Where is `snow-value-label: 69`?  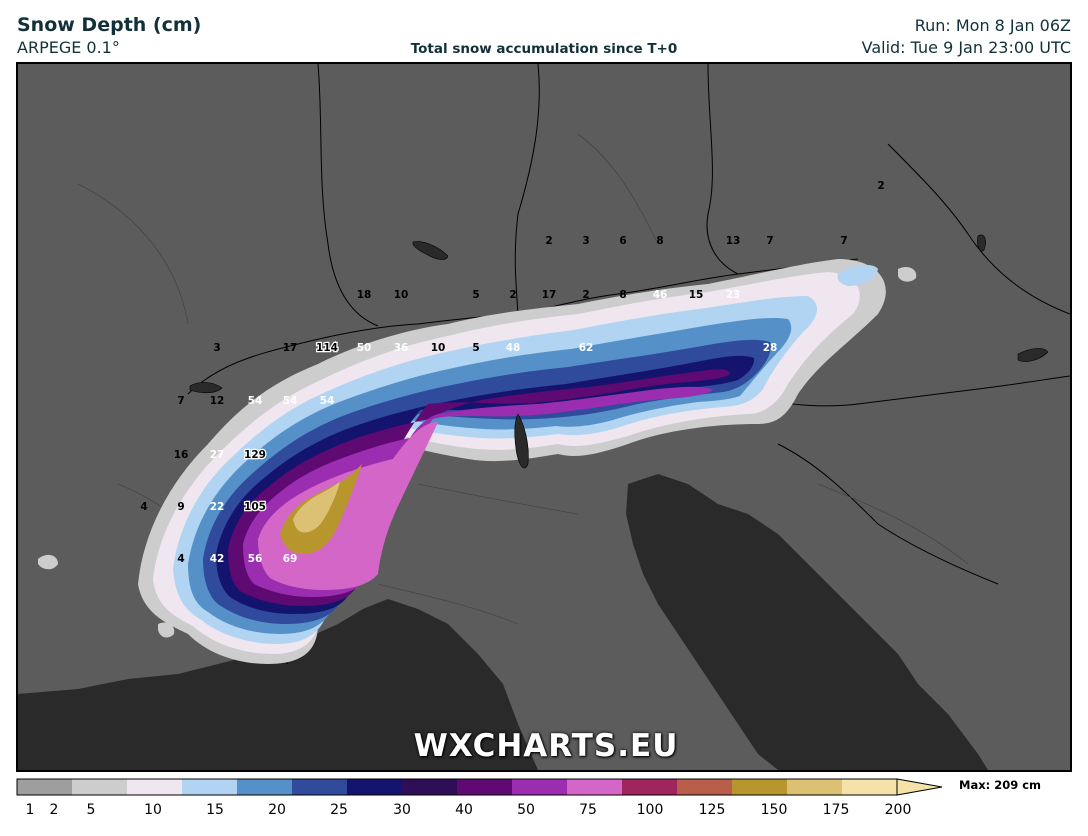
snow-value-label: 69 is located at coordinates (290, 559).